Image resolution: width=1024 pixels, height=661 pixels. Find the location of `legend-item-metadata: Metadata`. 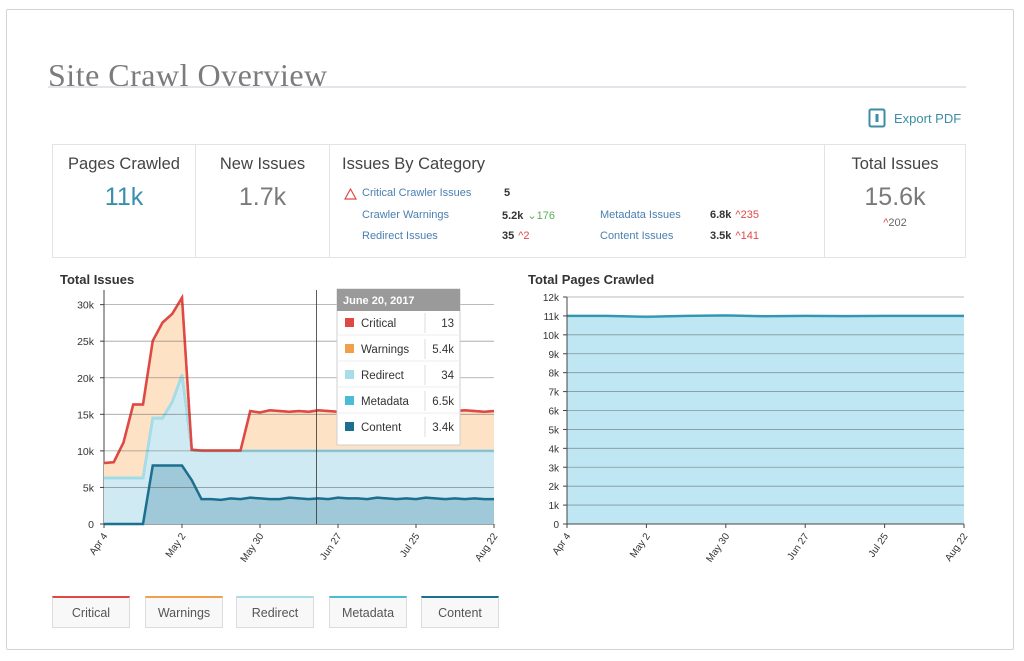

legend-item-metadata: Metadata is located at coordinates (368, 612).